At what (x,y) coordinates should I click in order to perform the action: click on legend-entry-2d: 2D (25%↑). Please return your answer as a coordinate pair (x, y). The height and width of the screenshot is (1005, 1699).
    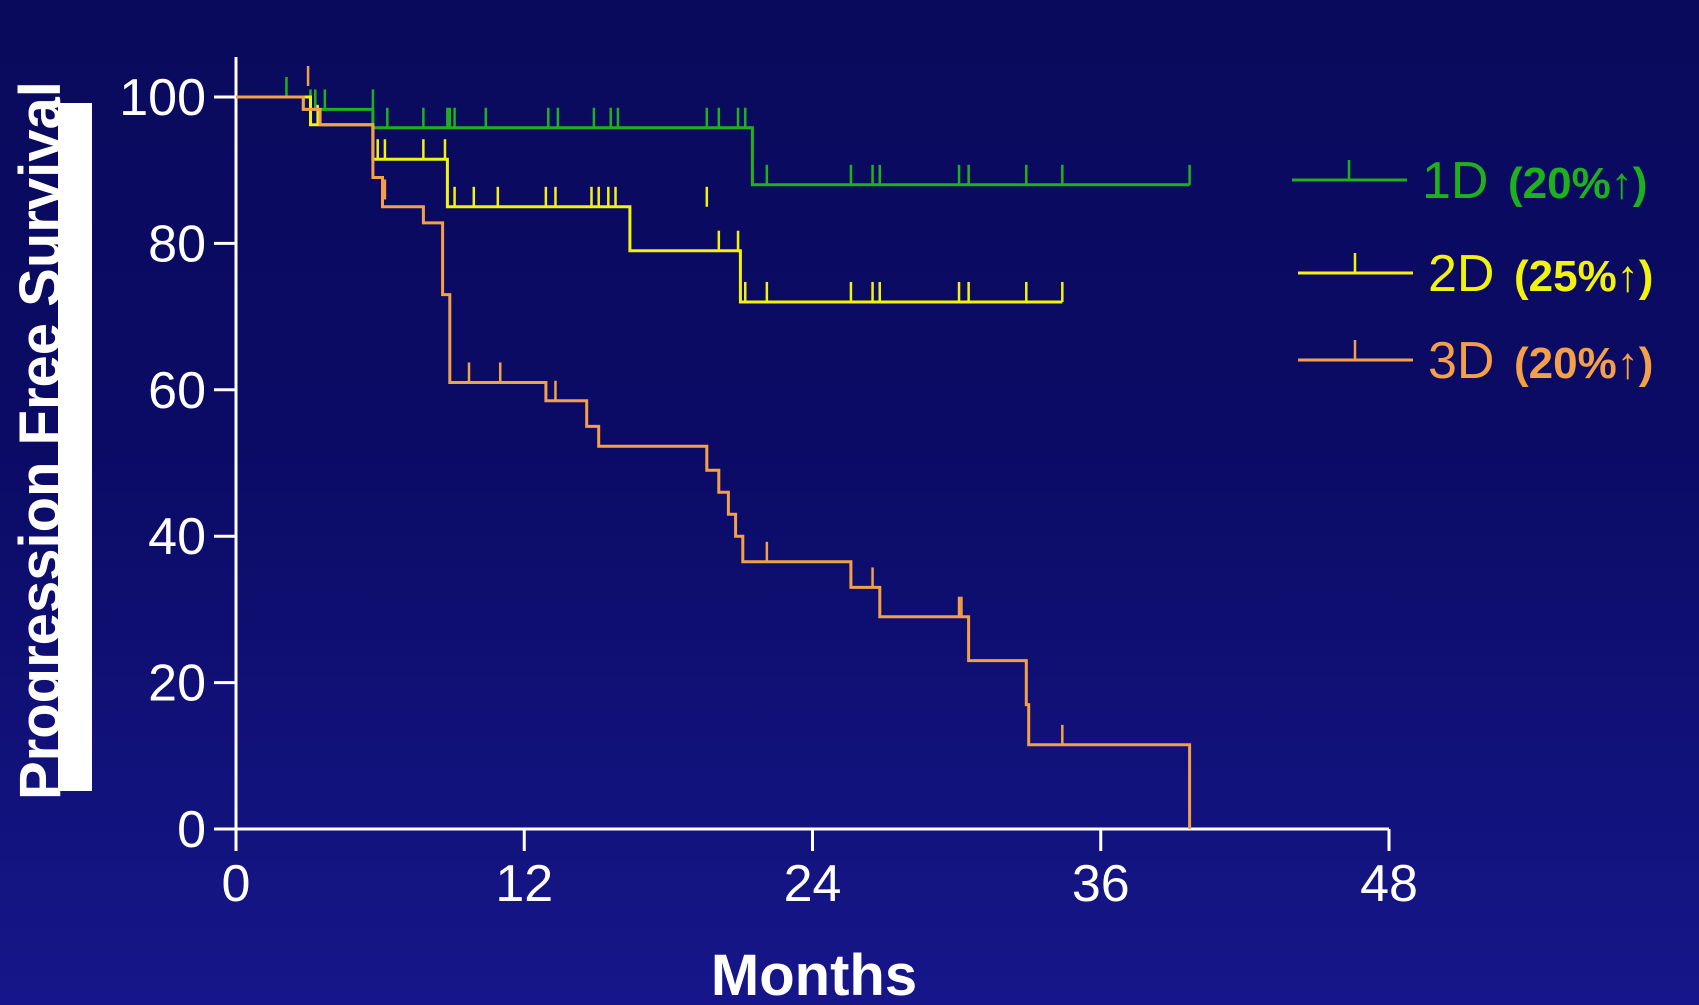
    Looking at the image, I should click on (1475, 274).